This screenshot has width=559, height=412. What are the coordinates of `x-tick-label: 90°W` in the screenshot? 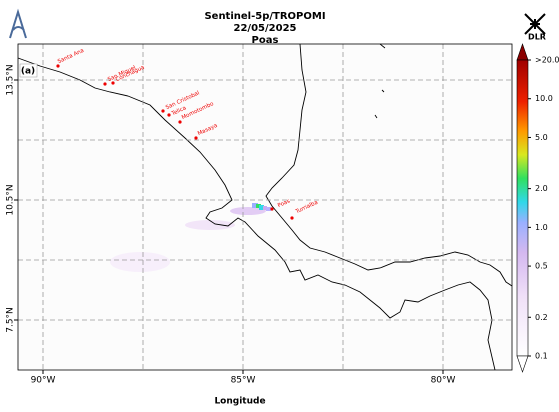 It's located at (43, 381).